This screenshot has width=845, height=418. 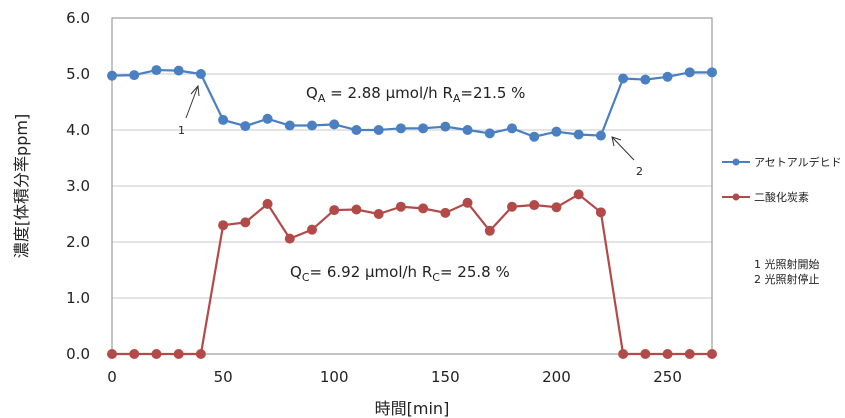 I want to click on y-tick-label: 0.0, so click(x=78, y=354).